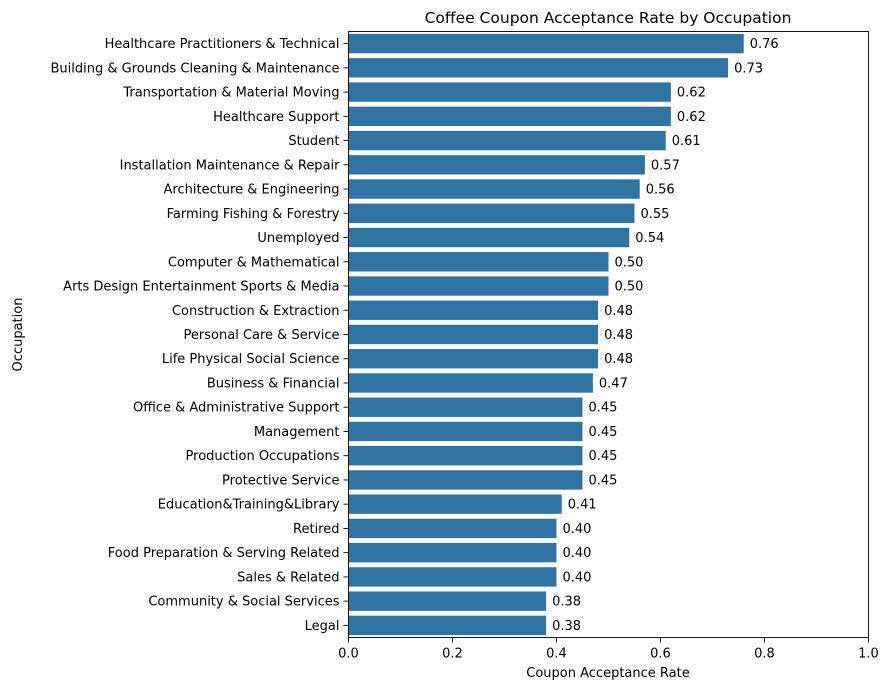  What do you see at coordinates (236, 408) in the screenshot?
I see `y-tick-label: Office & Administrative Support` at bounding box center [236, 408].